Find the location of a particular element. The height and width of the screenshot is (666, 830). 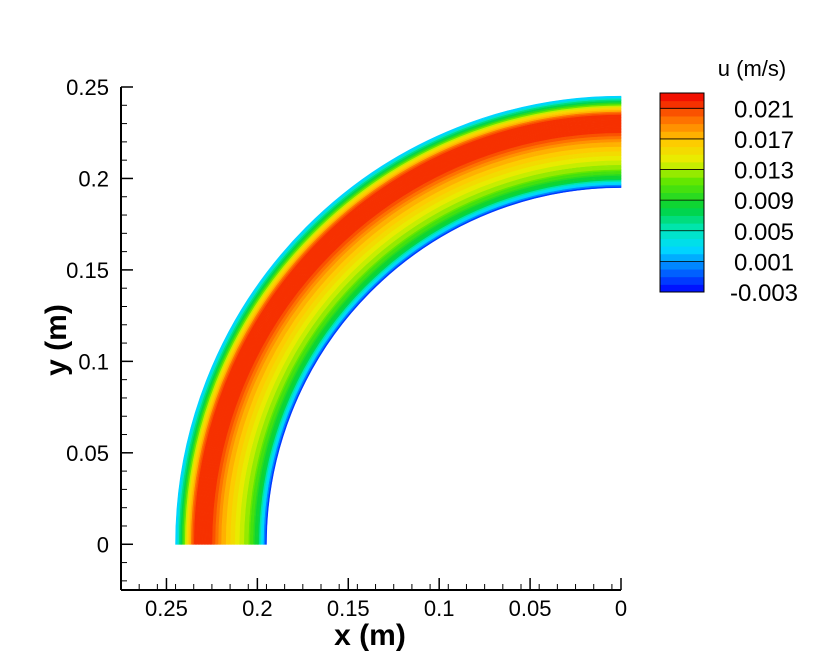

y-tick-label: 0.25 is located at coordinates (87, 87).